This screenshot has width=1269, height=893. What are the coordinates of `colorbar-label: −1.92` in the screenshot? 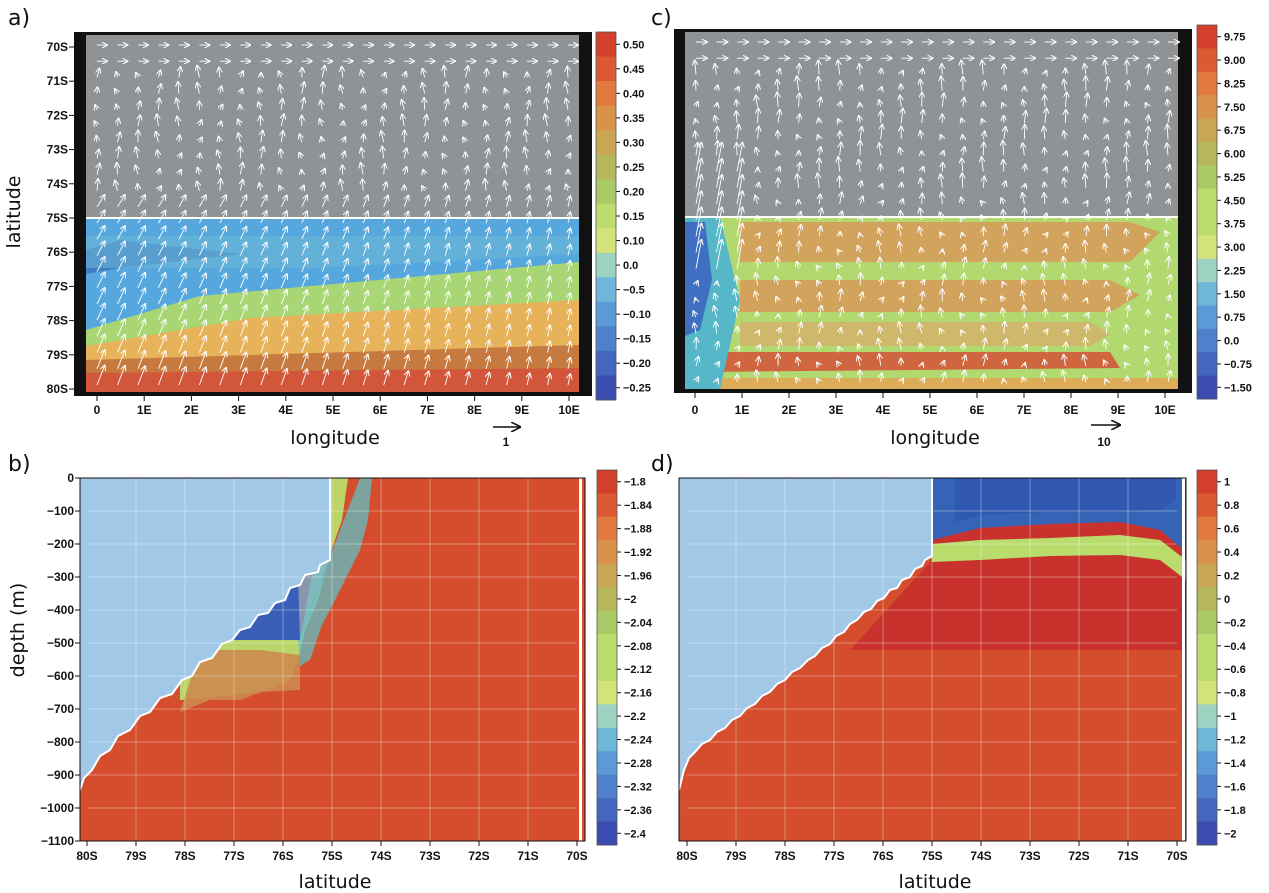 It's located at (638, 553).